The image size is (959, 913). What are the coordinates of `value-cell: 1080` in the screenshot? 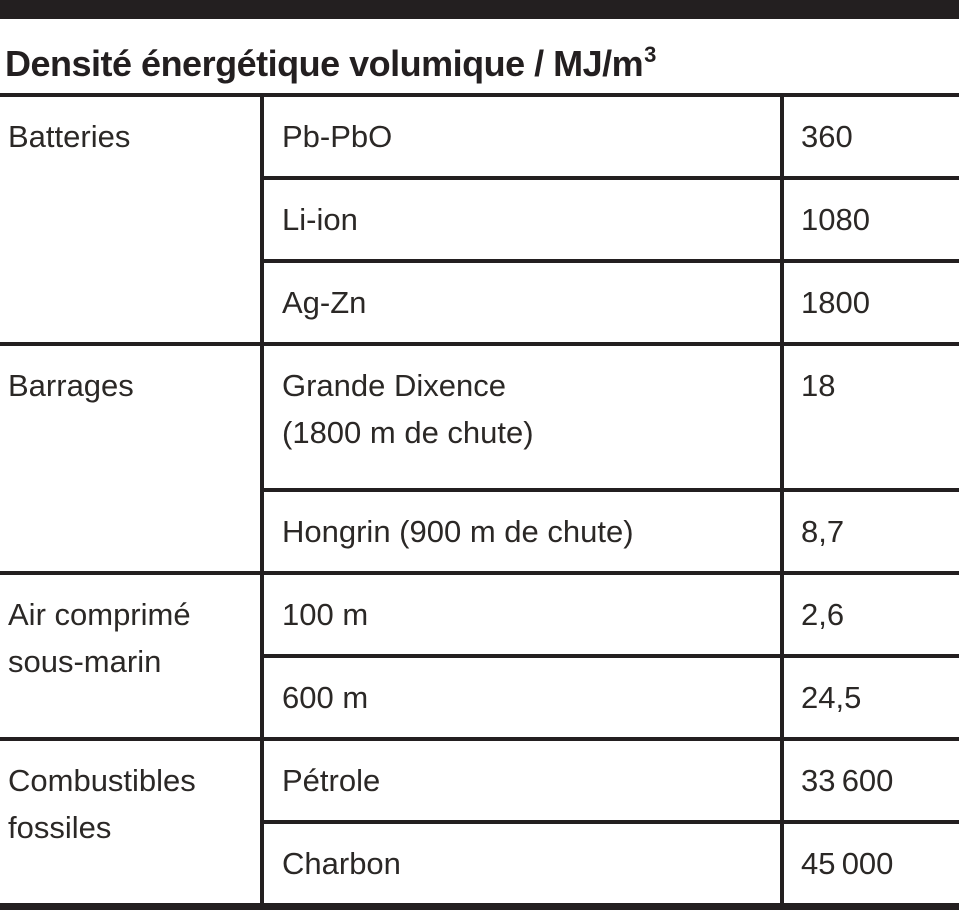 It's located at (870, 220).